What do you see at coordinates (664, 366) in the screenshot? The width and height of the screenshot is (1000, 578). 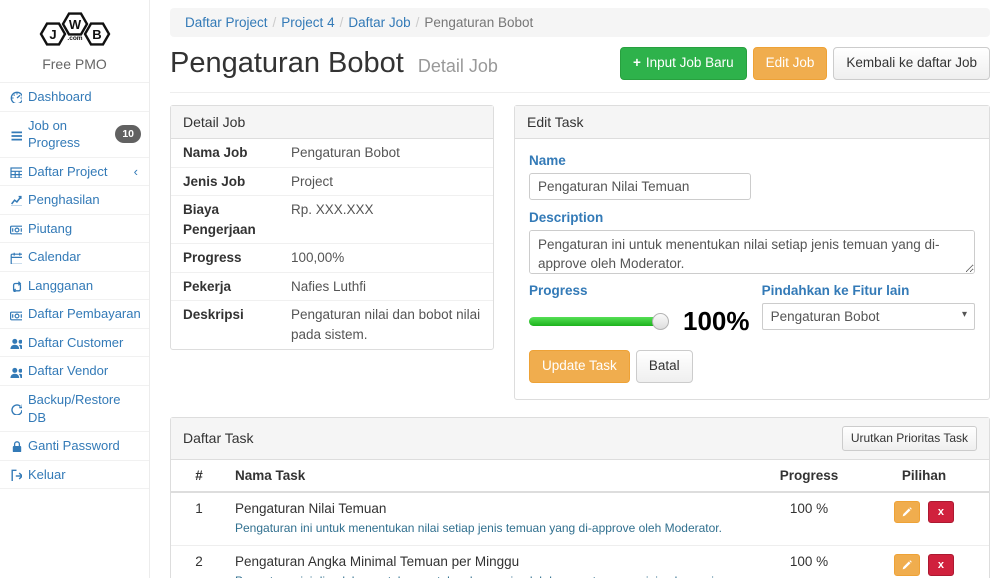 I see `batal-button: Batal` at bounding box center [664, 366].